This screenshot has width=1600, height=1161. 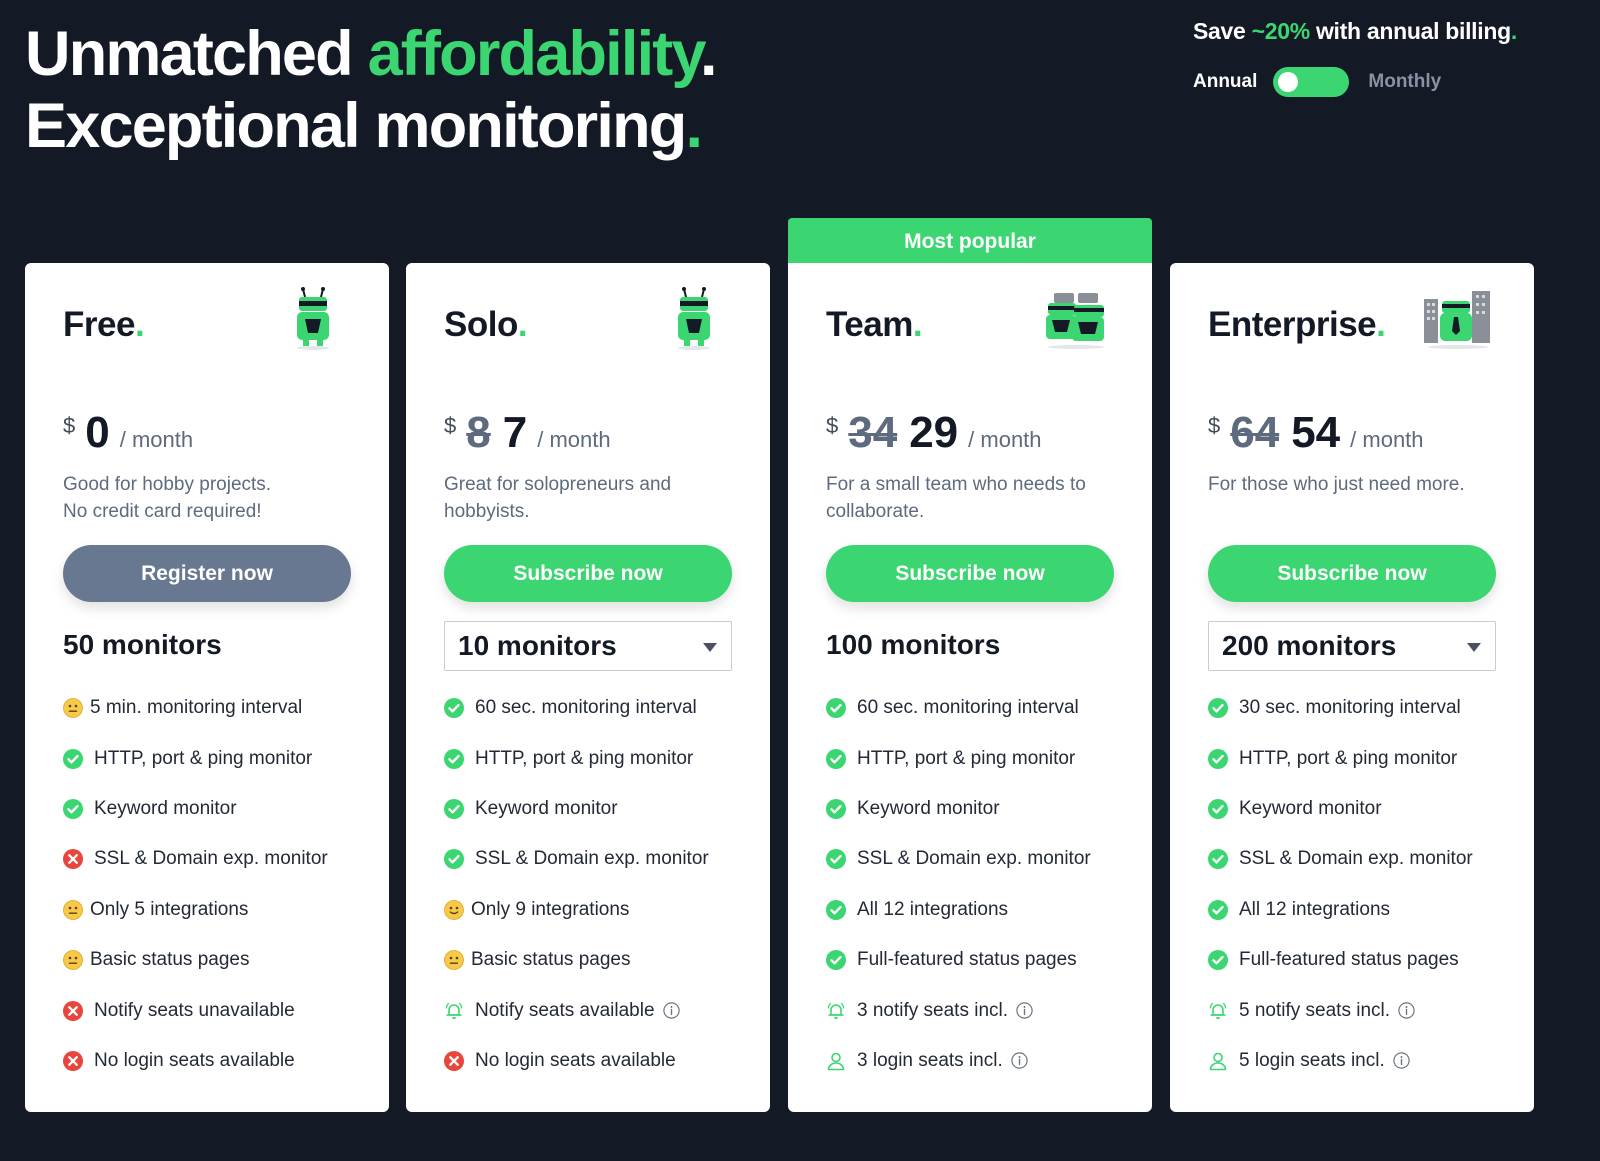 I want to click on feature-item: Only 5 integrations, so click(x=218, y=910).